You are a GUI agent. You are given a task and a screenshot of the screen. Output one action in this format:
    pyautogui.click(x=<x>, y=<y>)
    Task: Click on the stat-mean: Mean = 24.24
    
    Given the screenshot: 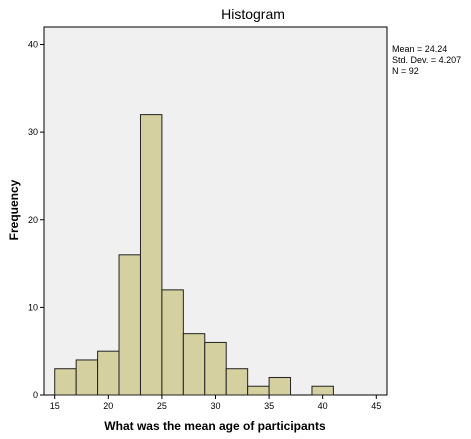 What is the action you would take?
    pyautogui.click(x=419, y=49)
    